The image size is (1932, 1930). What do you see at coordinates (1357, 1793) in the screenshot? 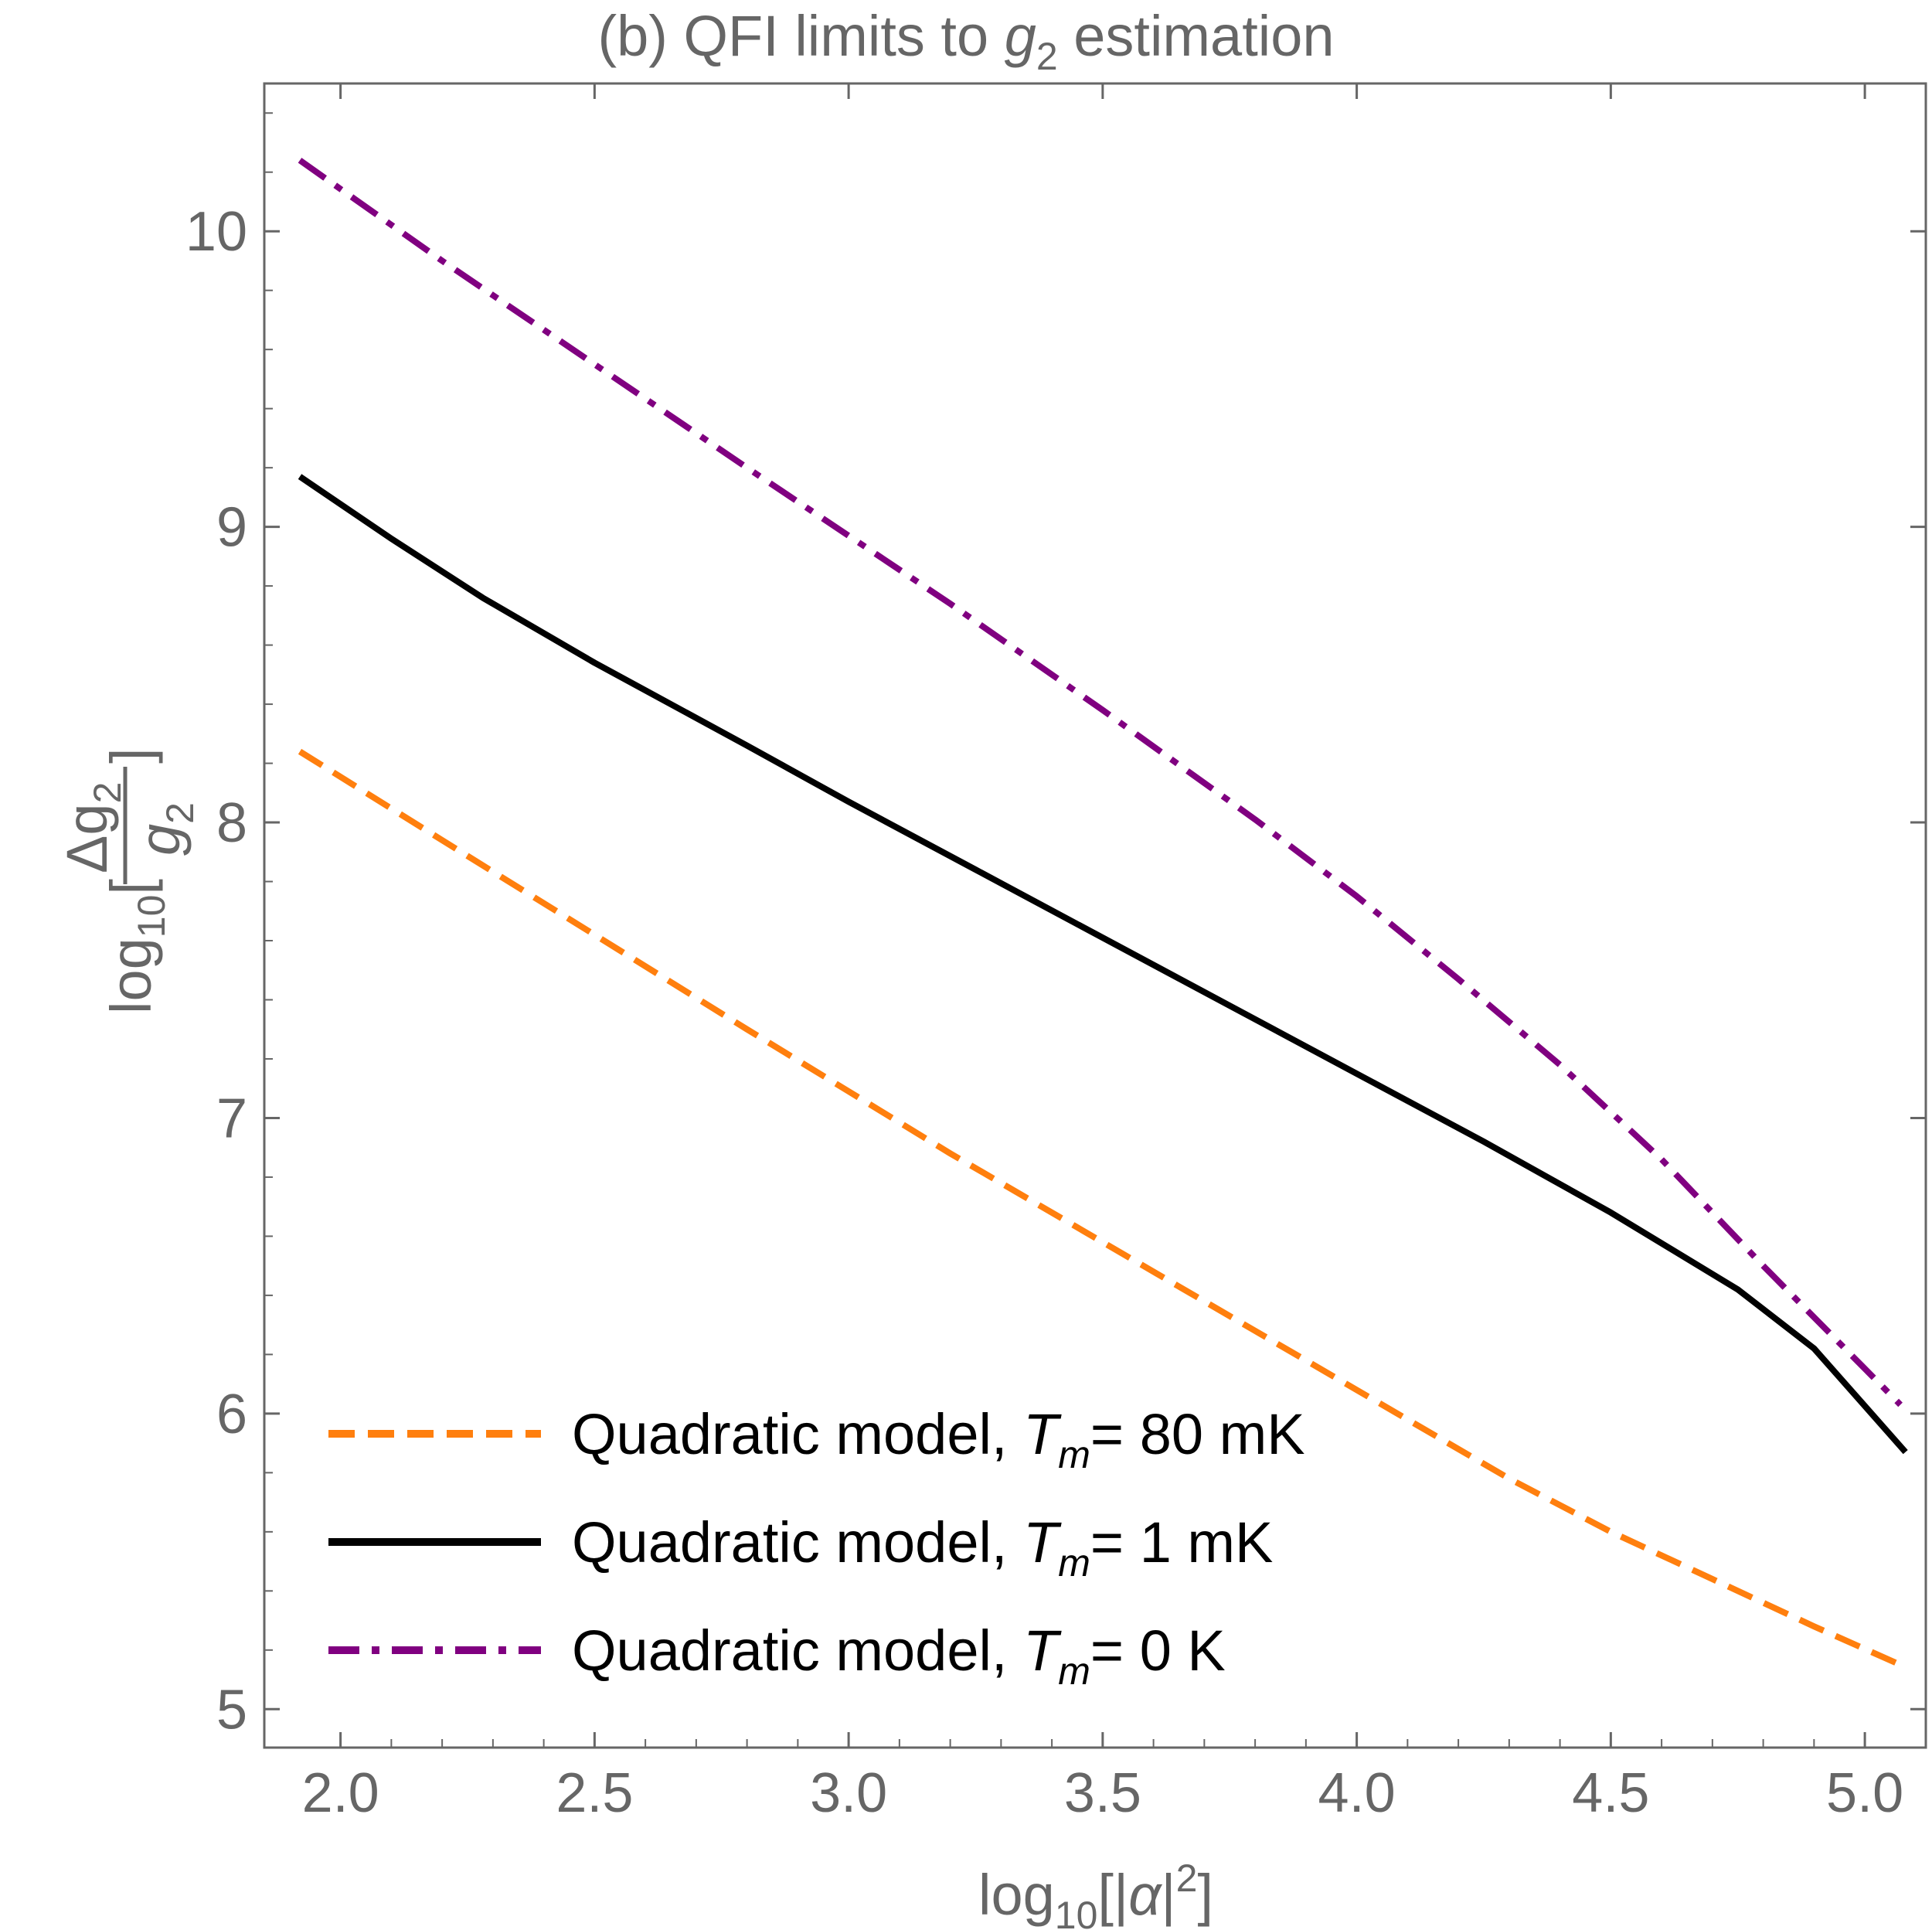
I see `x-tick-label: 4.0` at bounding box center [1357, 1793].